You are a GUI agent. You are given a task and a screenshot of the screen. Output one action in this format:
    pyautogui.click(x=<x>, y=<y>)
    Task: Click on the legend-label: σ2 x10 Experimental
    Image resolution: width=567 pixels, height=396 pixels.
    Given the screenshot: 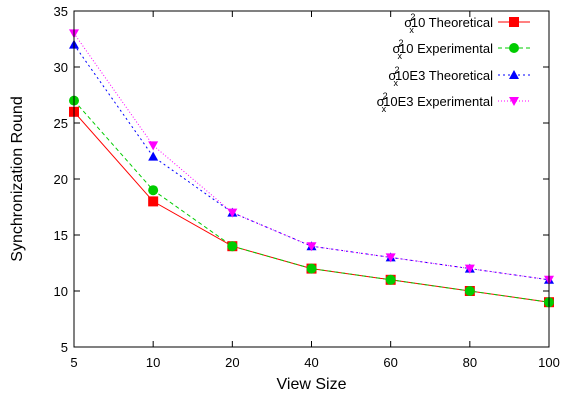 What is the action you would take?
    pyautogui.click(x=443, y=49)
    